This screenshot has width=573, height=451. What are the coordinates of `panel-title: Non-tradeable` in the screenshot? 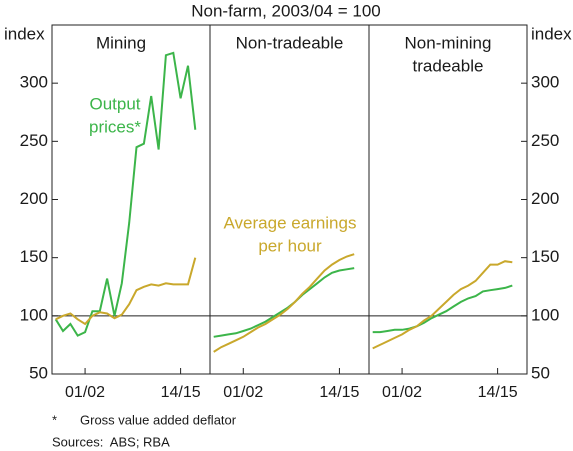 It's located at (290, 42).